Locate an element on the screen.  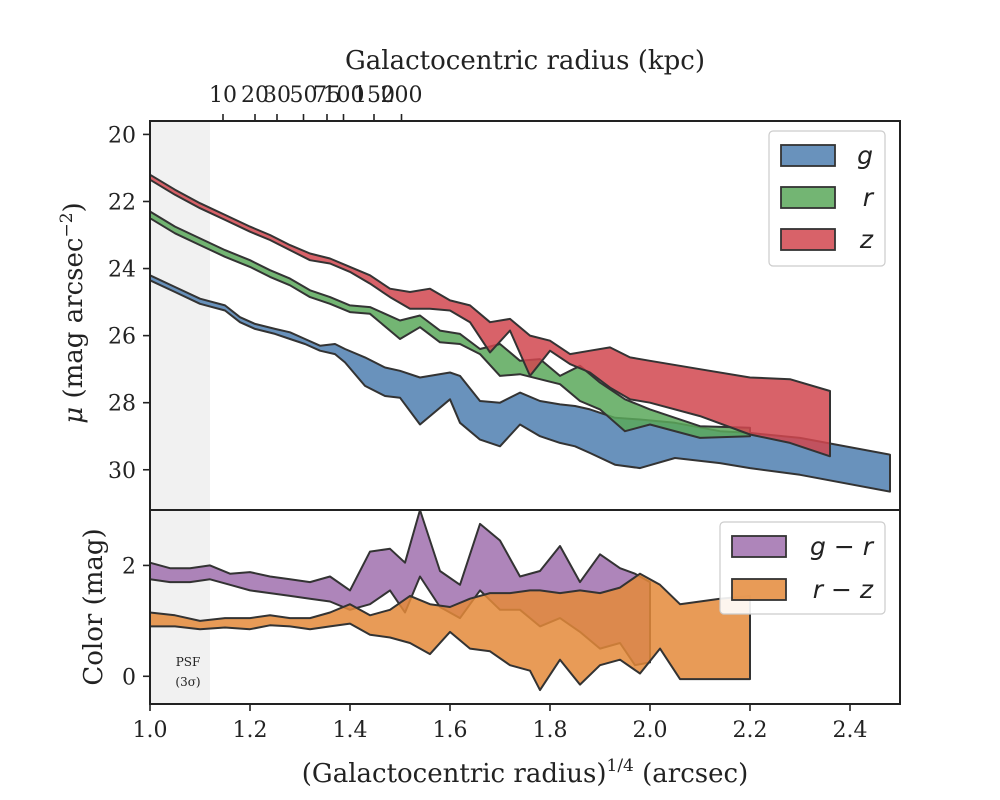
y-tick-label: 28 is located at coordinates (122, 404).